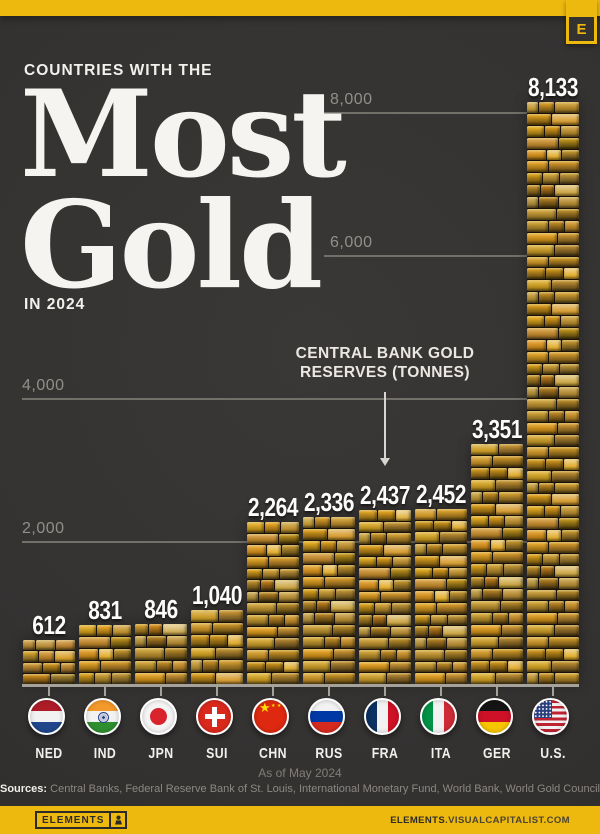 The width and height of the screenshot is (600, 834). I want to click on site-link: ELEMENTS.VISUALCAPITALIST.COM, so click(480, 820).